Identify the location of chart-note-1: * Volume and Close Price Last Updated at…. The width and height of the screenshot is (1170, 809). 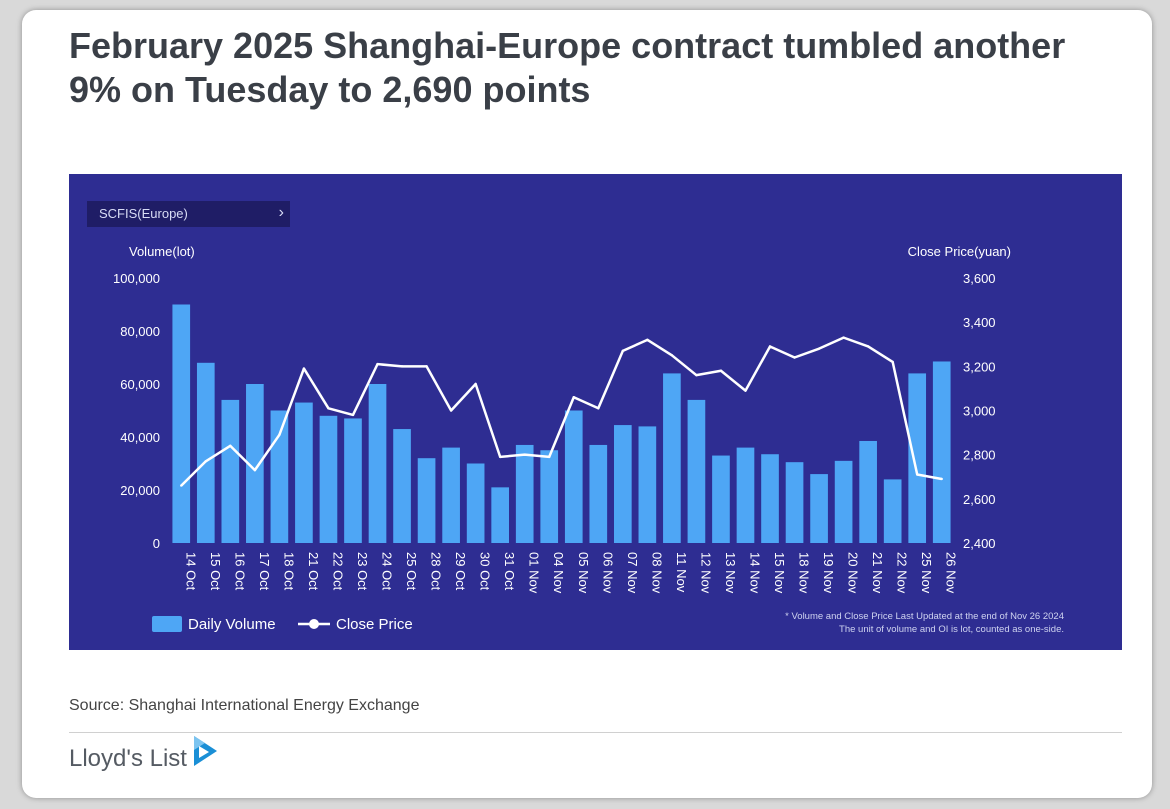
(924, 616).